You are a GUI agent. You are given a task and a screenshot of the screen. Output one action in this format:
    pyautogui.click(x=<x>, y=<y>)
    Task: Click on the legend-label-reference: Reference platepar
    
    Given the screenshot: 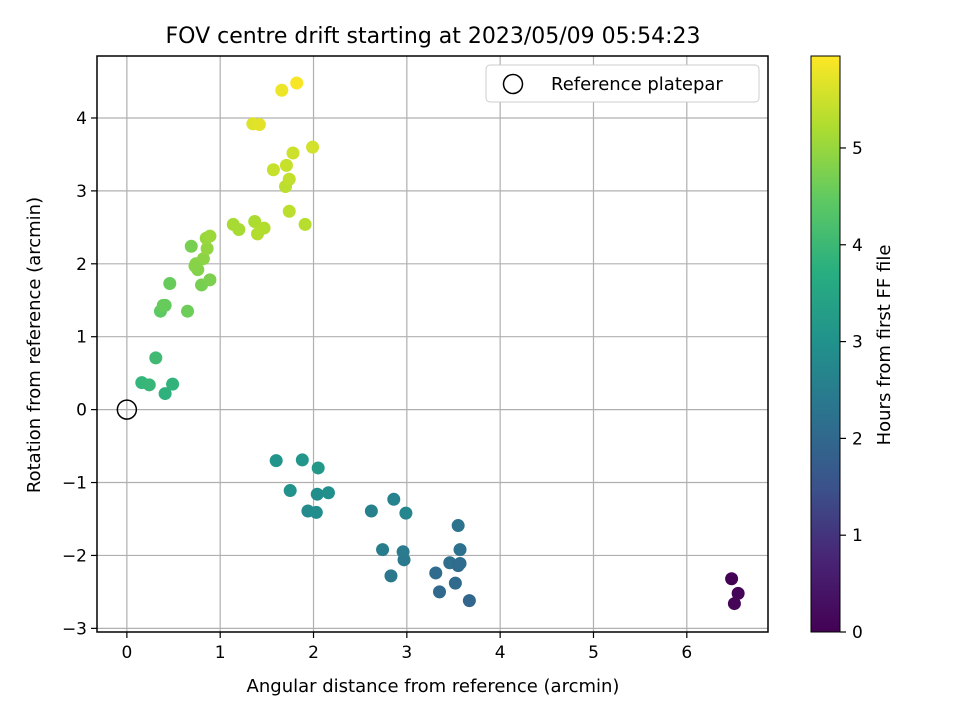 What is the action you would take?
    pyautogui.click(x=637, y=84)
    